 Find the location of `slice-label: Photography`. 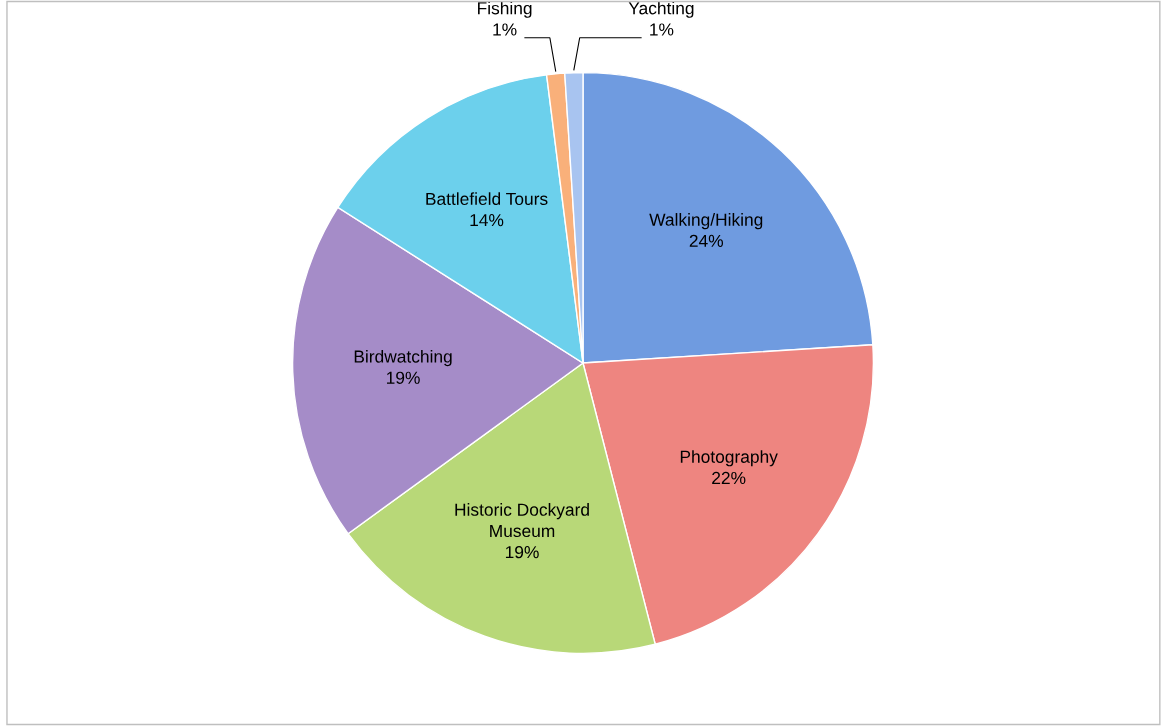

slice-label: Photography is located at coordinates (729, 458).